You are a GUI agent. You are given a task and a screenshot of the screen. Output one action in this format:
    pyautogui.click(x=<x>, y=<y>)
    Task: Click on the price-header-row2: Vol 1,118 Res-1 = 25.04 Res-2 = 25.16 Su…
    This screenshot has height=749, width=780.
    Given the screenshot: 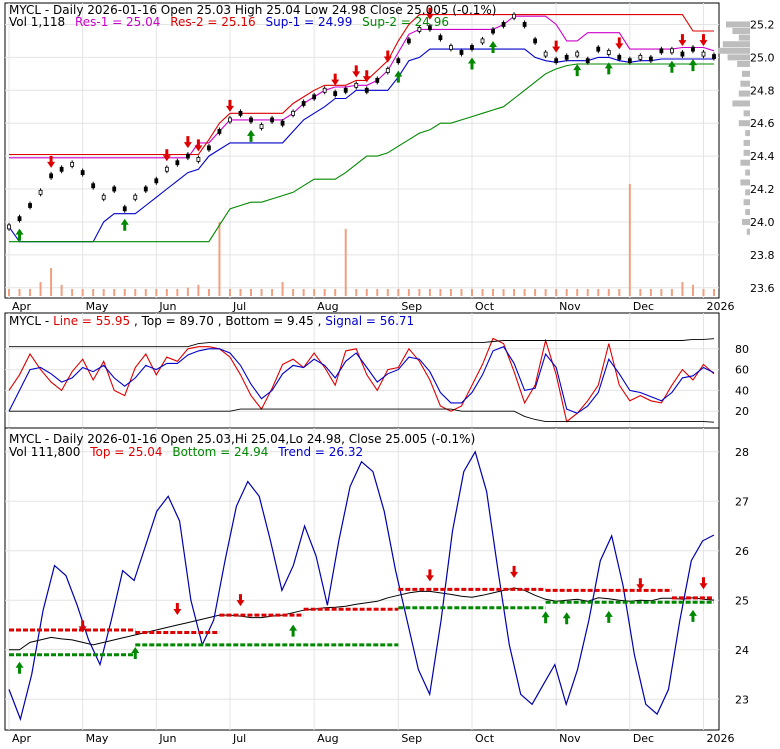 What is the action you would take?
    pyautogui.click(x=229, y=22)
    